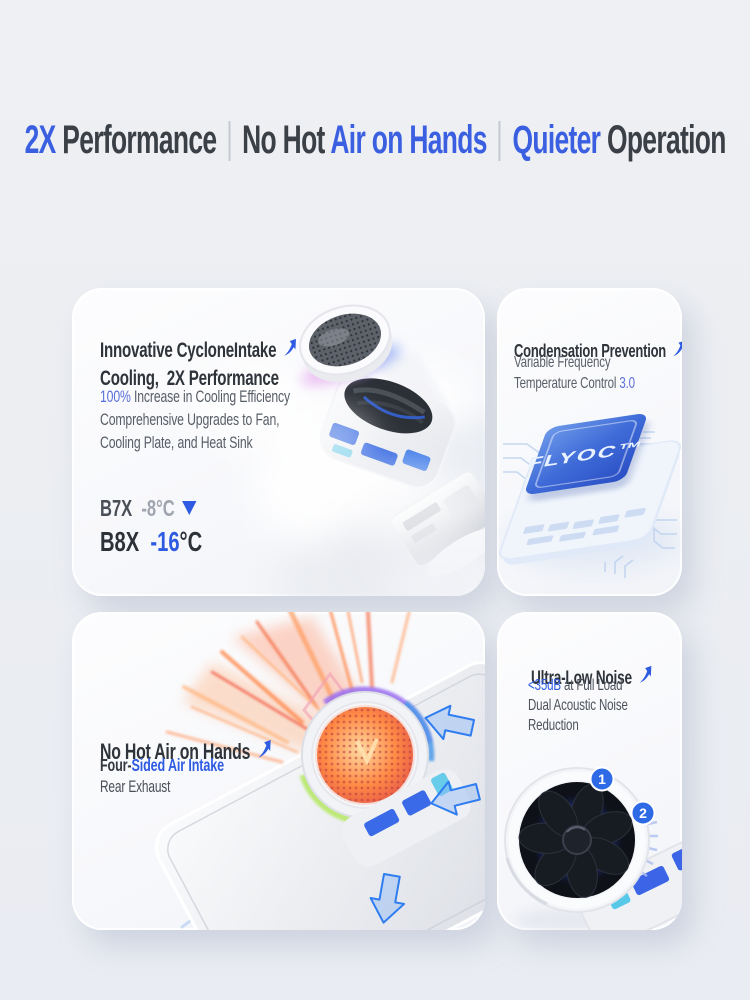 Image resolution: width=750 pixels, height=1000 pixels. What do you see at coordinates (627, 383) in the screenshot?
I see `desc-accent-3-0: 3.0` at bounding box center [627, 383].